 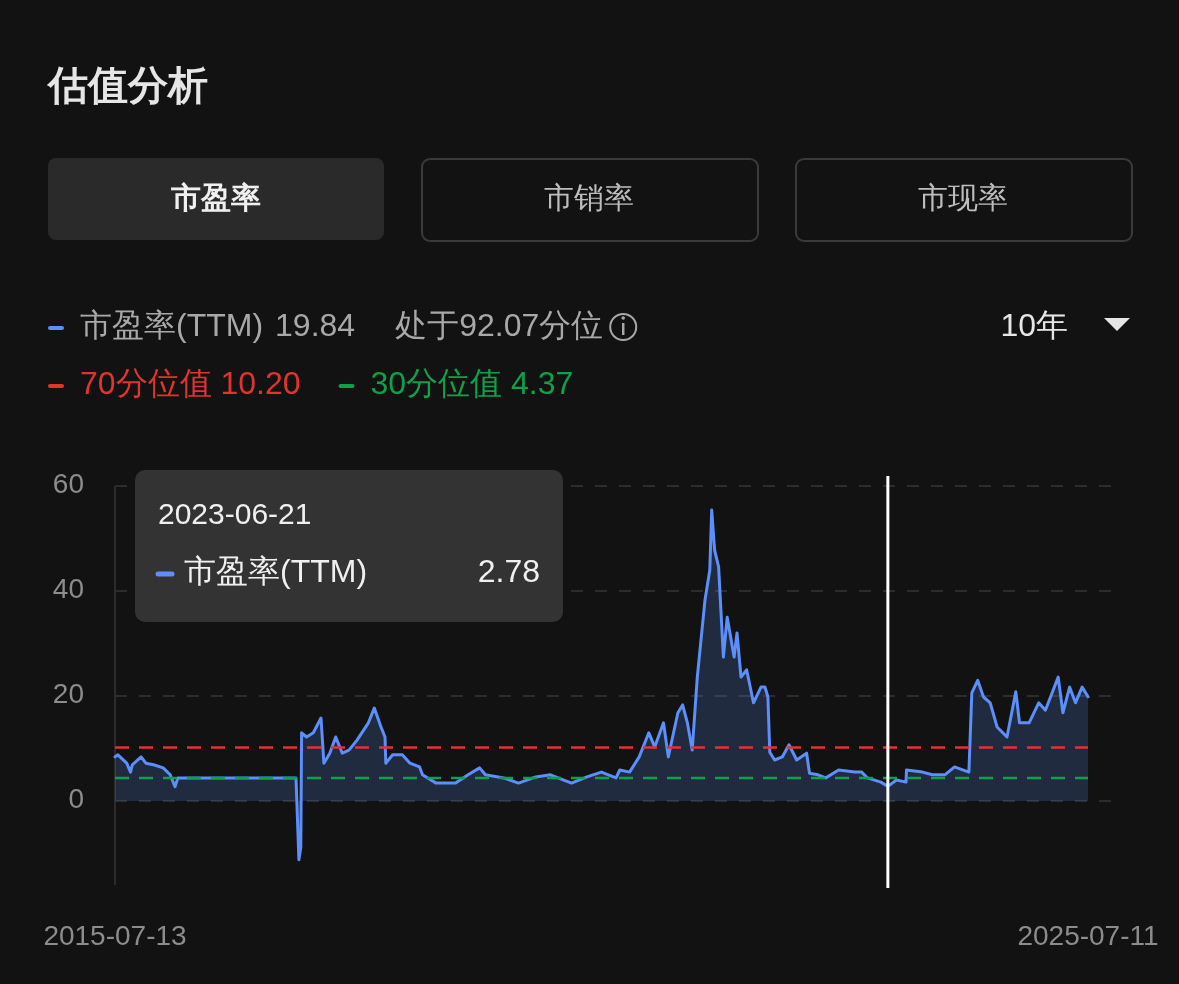 What do you see at coordinates (235, 513) in the screenshot?
I see `annotation: 2023-06-21` at bounding box center [235, 513].